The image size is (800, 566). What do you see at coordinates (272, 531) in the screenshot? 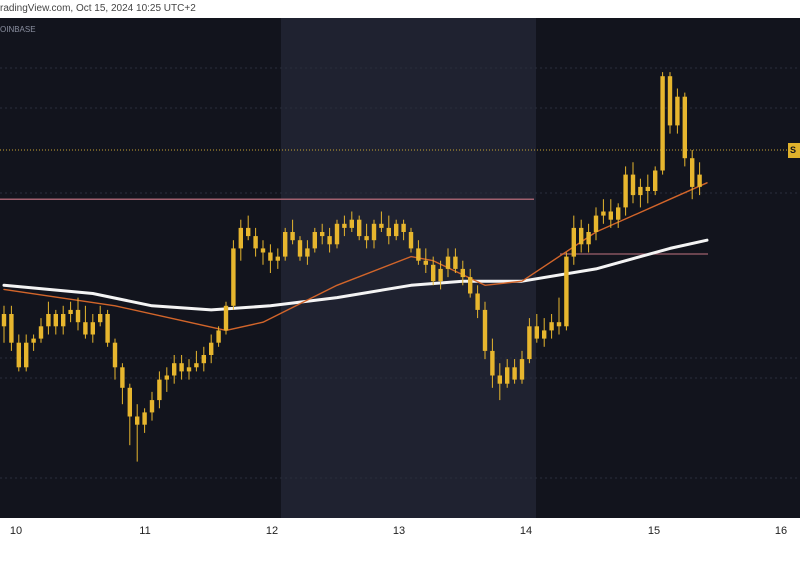
I see `x-tick-12: 12` at bounding box center [272, 531].